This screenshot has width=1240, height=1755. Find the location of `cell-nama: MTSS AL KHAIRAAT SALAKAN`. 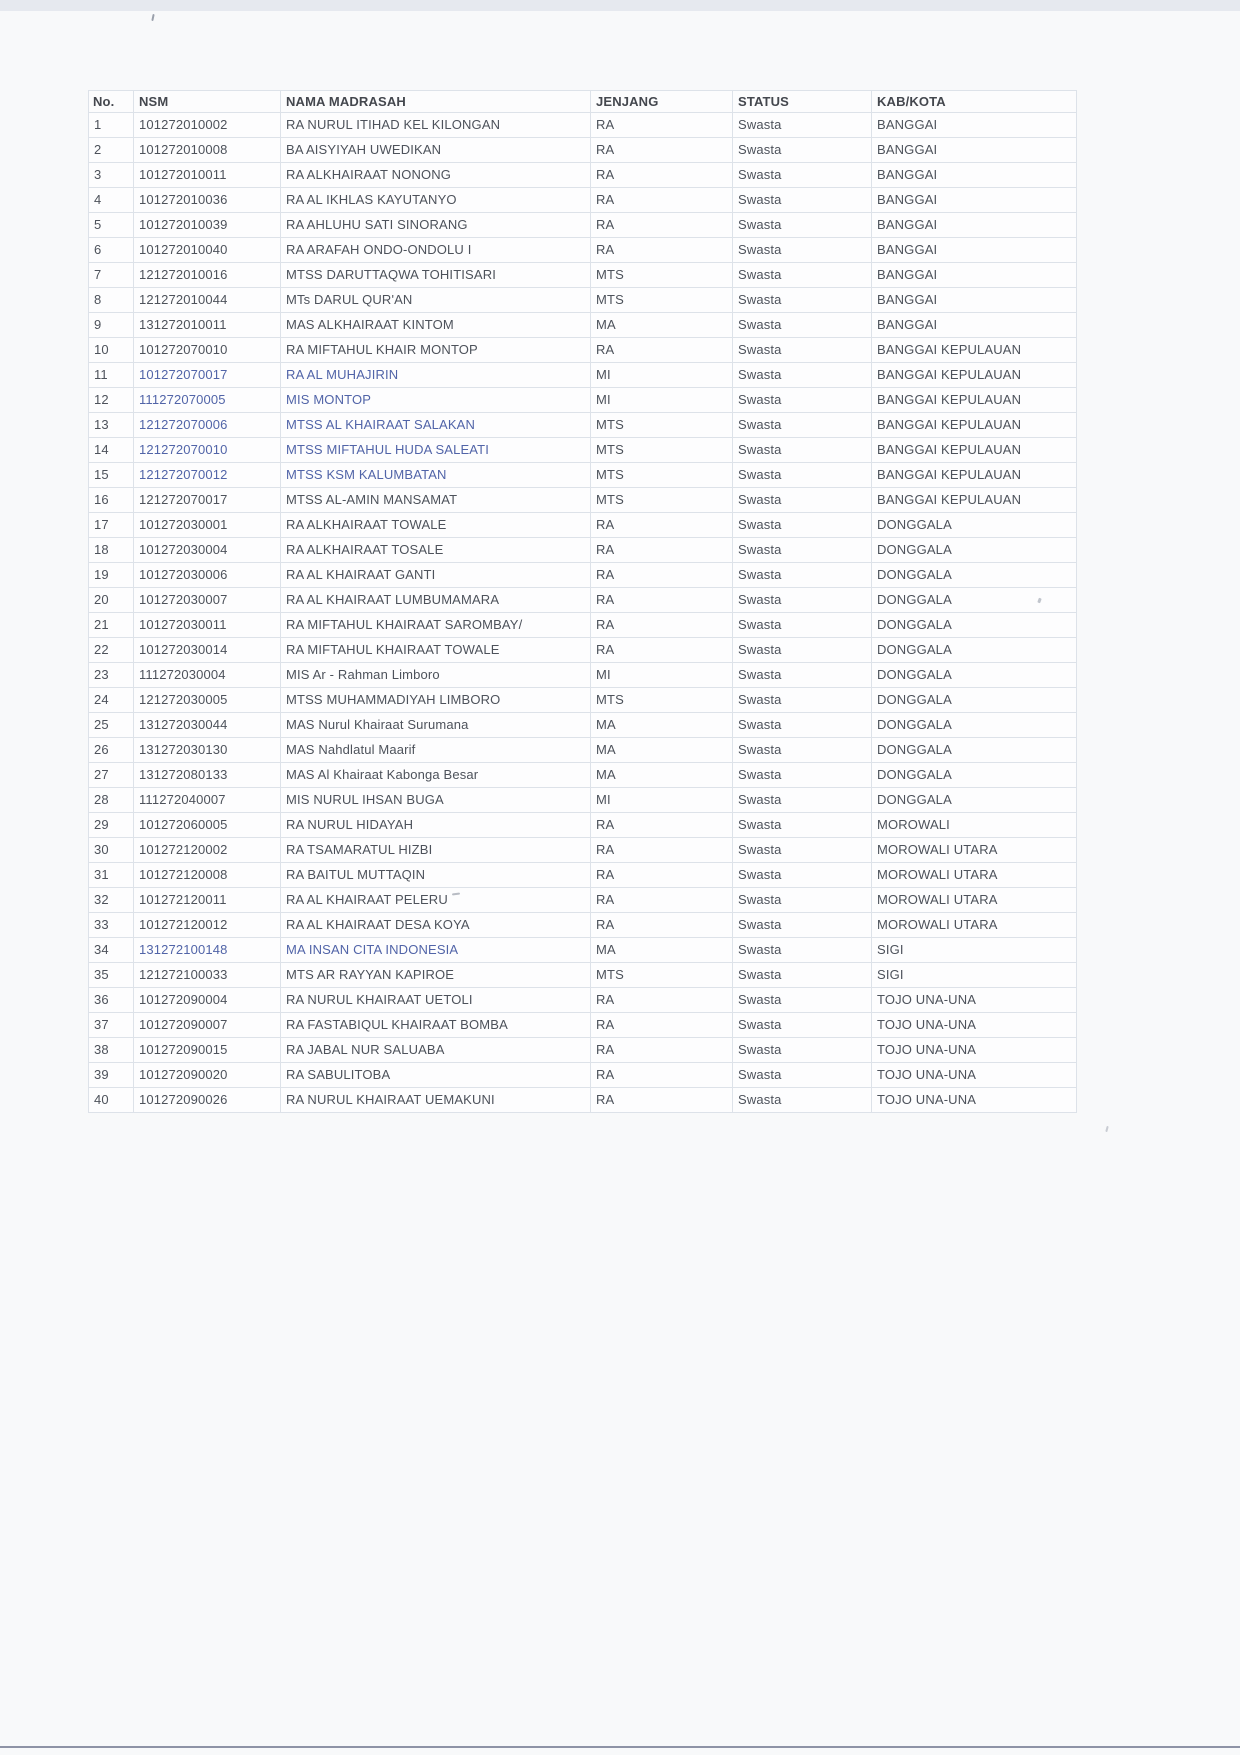

cell-nama: MTSS AL KHAIRAAT SALAKAN is located at coordinates (435, 425).